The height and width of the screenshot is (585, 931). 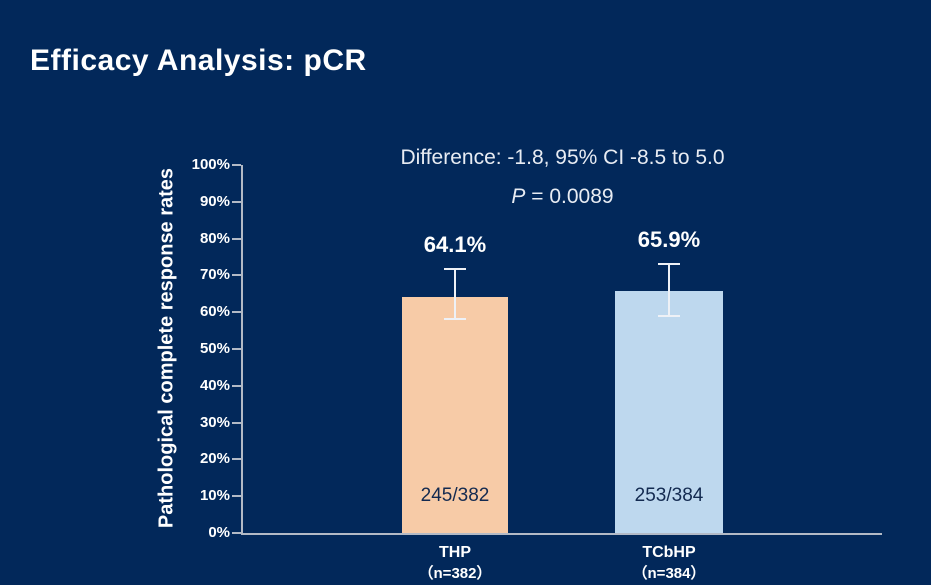 I want to click on y-tick-label: 90%, so click(x=214, y=201).